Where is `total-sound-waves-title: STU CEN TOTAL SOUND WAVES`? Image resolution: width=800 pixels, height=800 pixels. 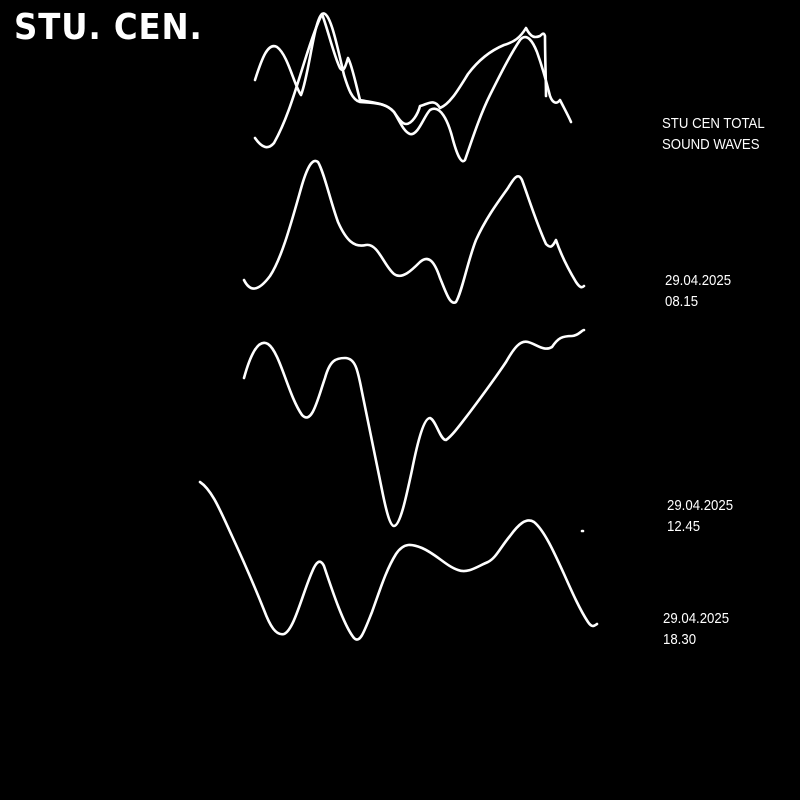 total-sound-waves-title: STU CEN TOTAL SOUND WAVES is located at coordinates (713, 134).